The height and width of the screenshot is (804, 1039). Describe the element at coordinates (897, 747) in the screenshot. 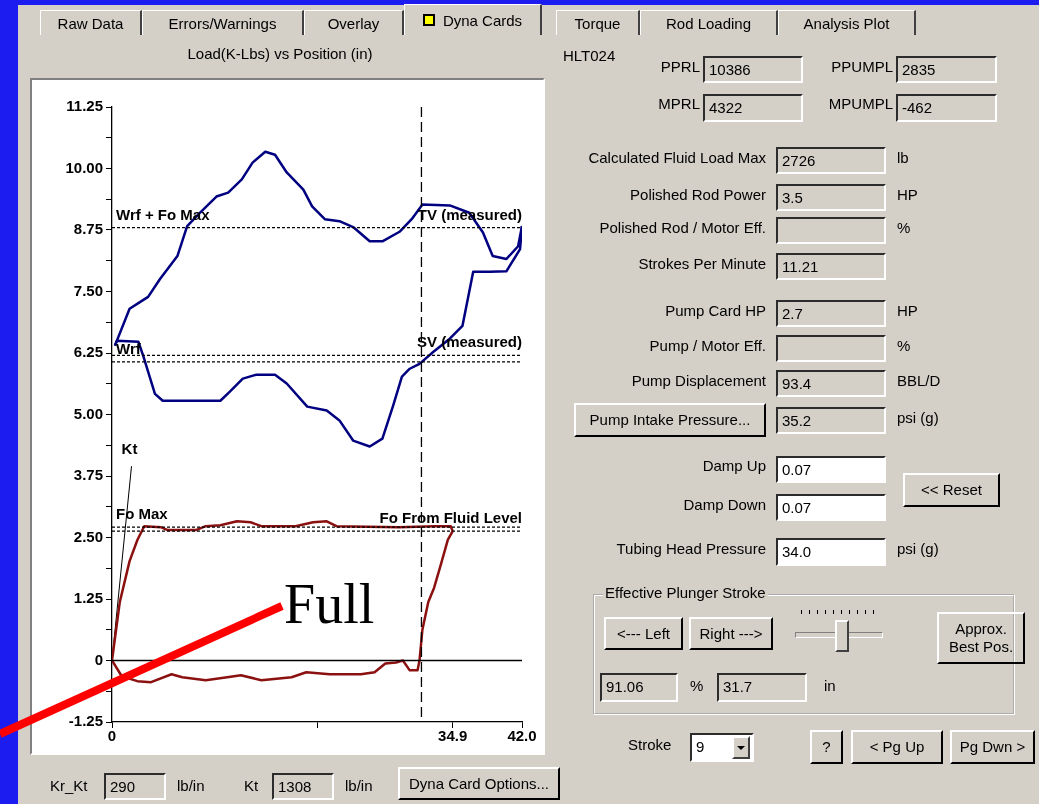

I see `button: < Pg Up` at that location.